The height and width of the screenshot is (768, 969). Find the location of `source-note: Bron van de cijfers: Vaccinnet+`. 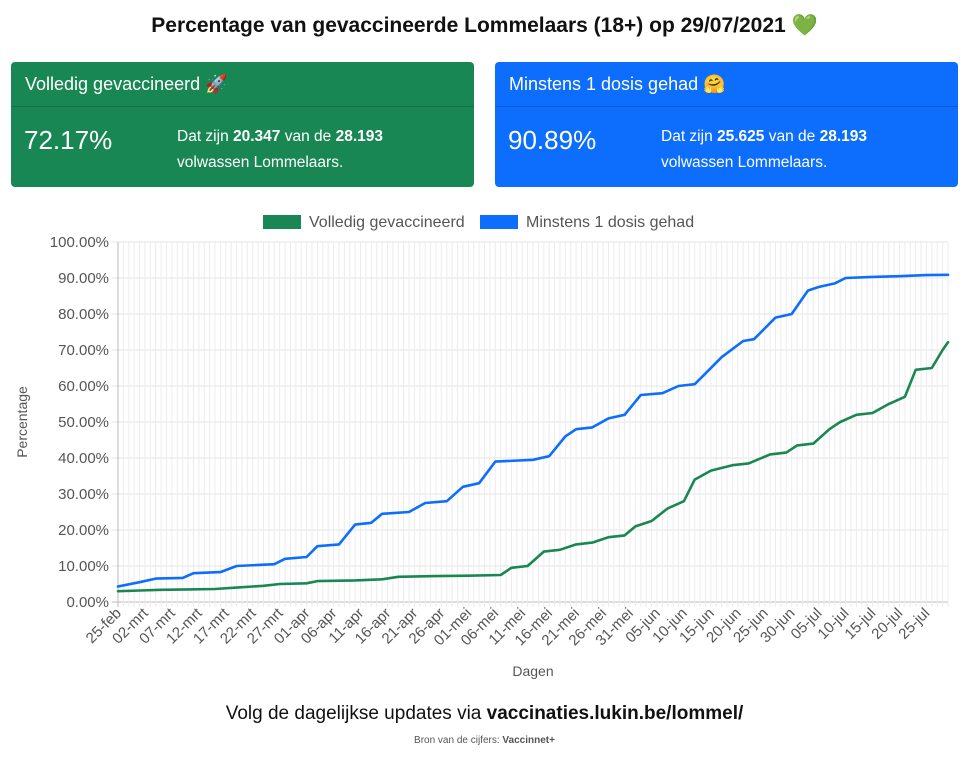

source-note: Bron van de cijfers: Vaccinnet+ is located at coordinates (484, 740).